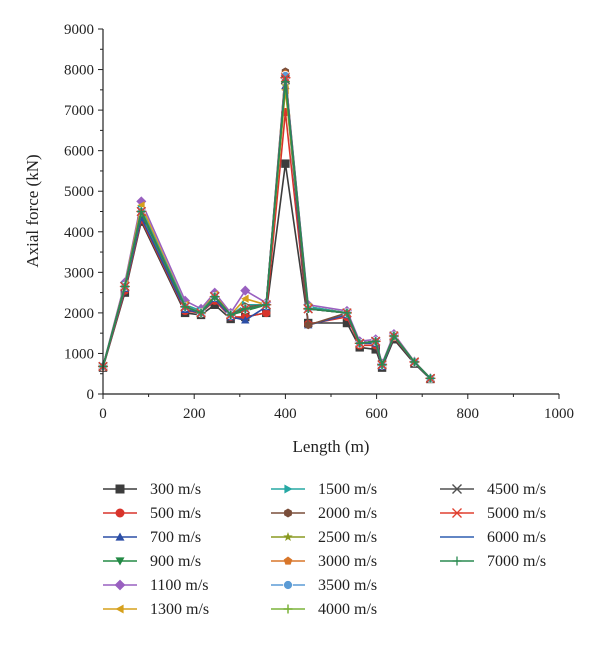 Image resolution: width=600 pixels, height=645 pixels. Describe the element at coordinates (245, 298) in the screenshot. I see `data-point-1300-m-s` at that location.